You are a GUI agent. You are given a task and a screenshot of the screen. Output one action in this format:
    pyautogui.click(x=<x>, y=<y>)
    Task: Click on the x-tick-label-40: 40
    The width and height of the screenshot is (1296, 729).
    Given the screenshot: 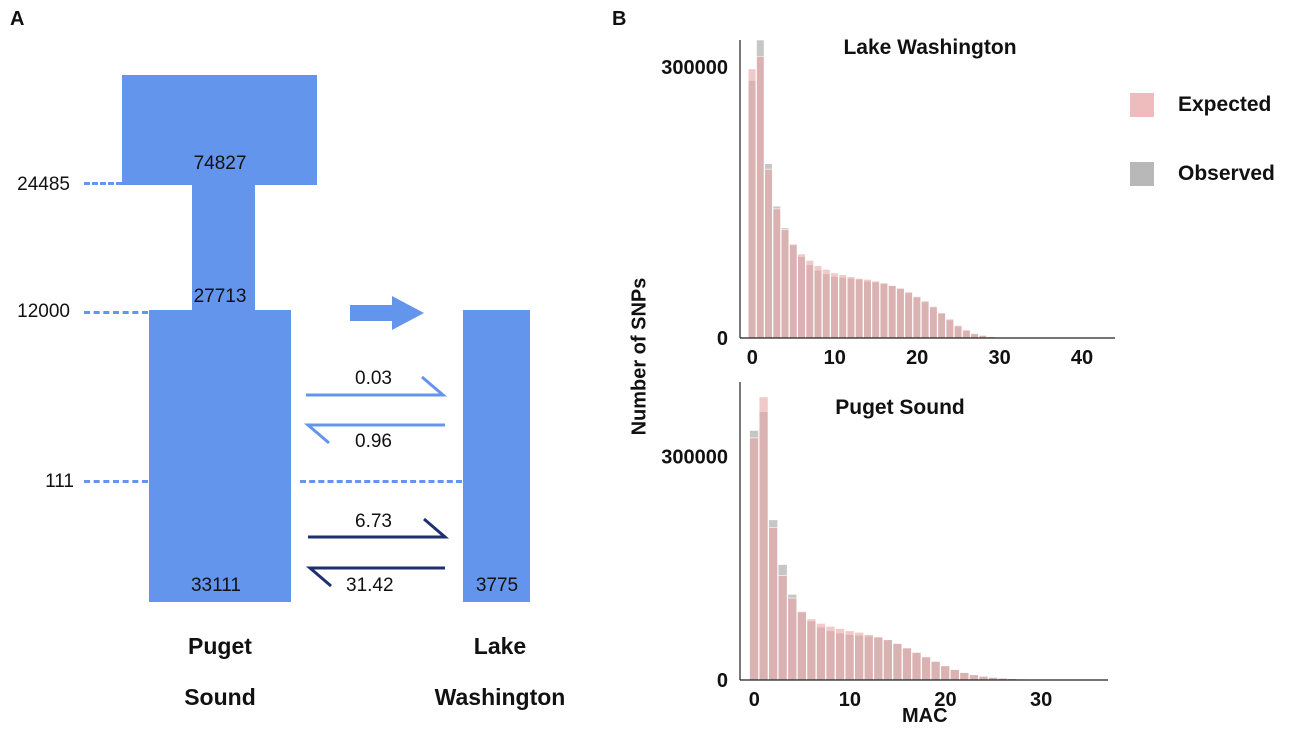 What is the action you would take?
    pyautogui.click(x=1082, y=358)
    